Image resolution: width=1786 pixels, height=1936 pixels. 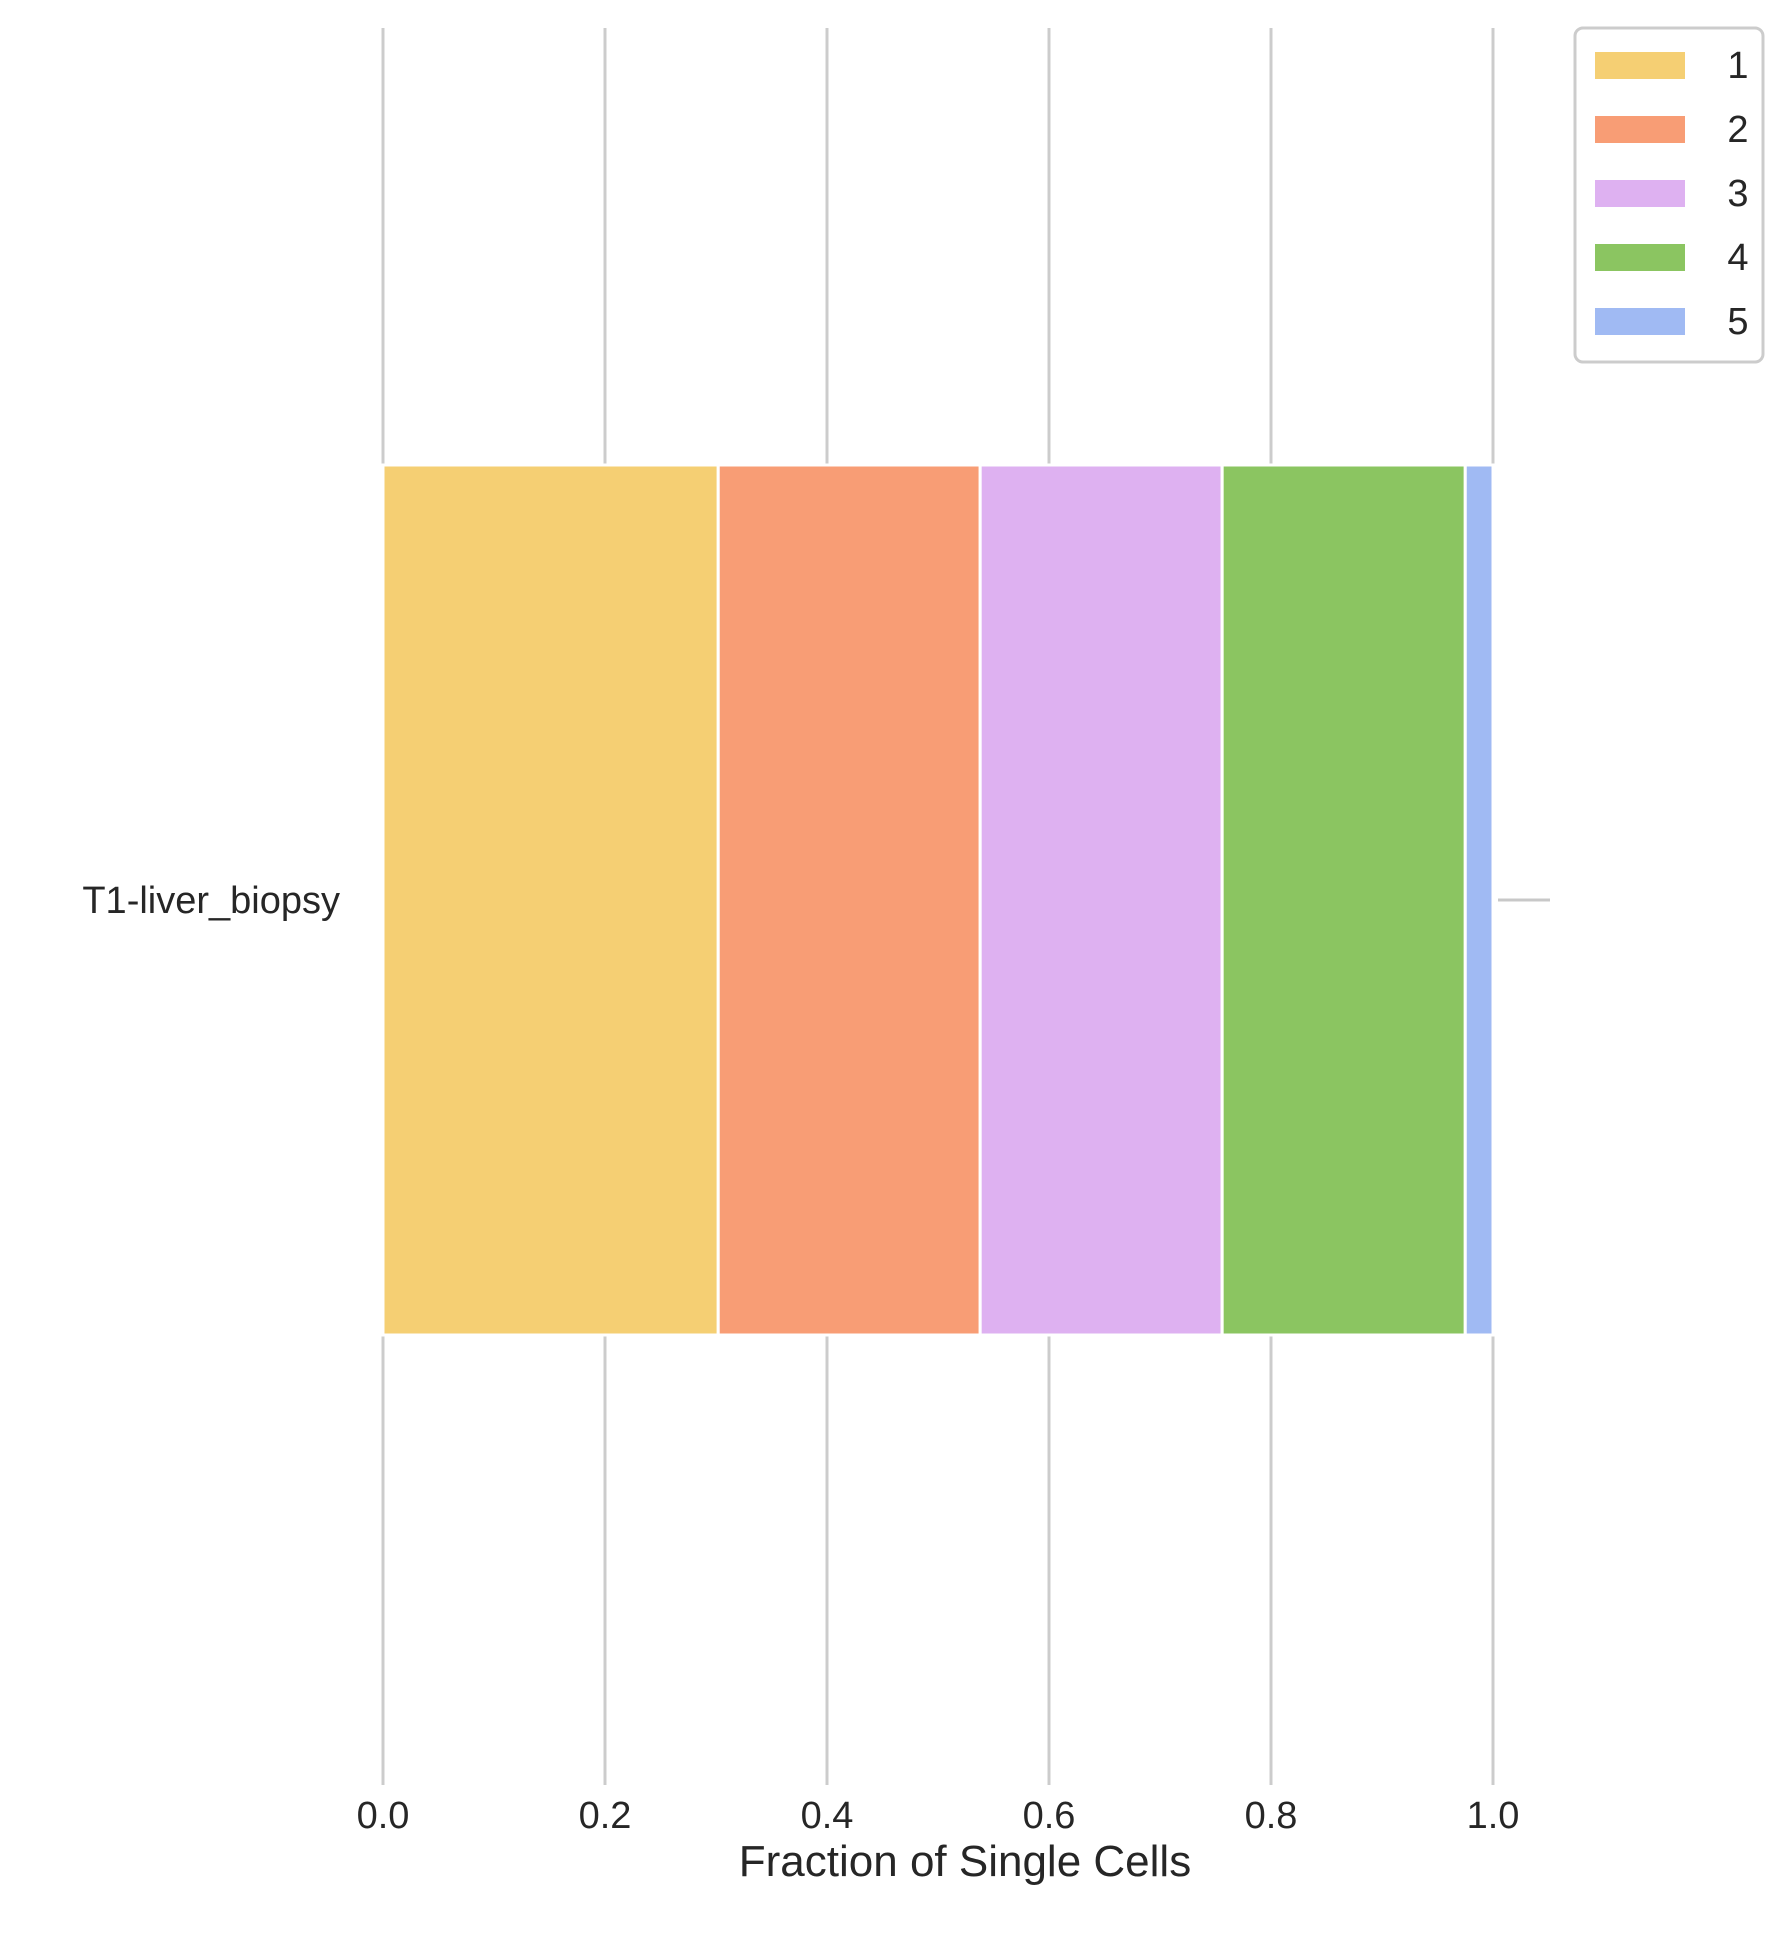 What do you see at coordinates (827, 1816) in the screenshot?
I see `x-tick-label: 0.4` at bounding box center [827, 1816].